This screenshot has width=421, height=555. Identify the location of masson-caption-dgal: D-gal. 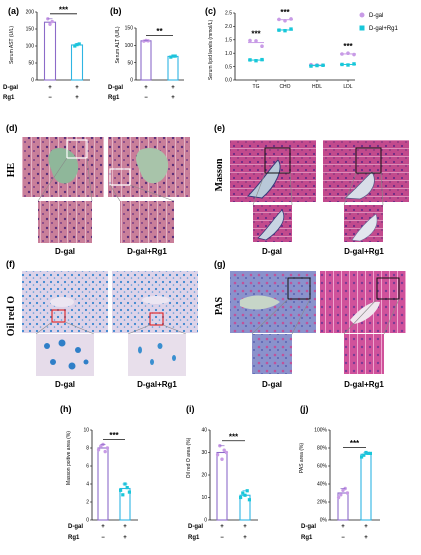
(272, 251).